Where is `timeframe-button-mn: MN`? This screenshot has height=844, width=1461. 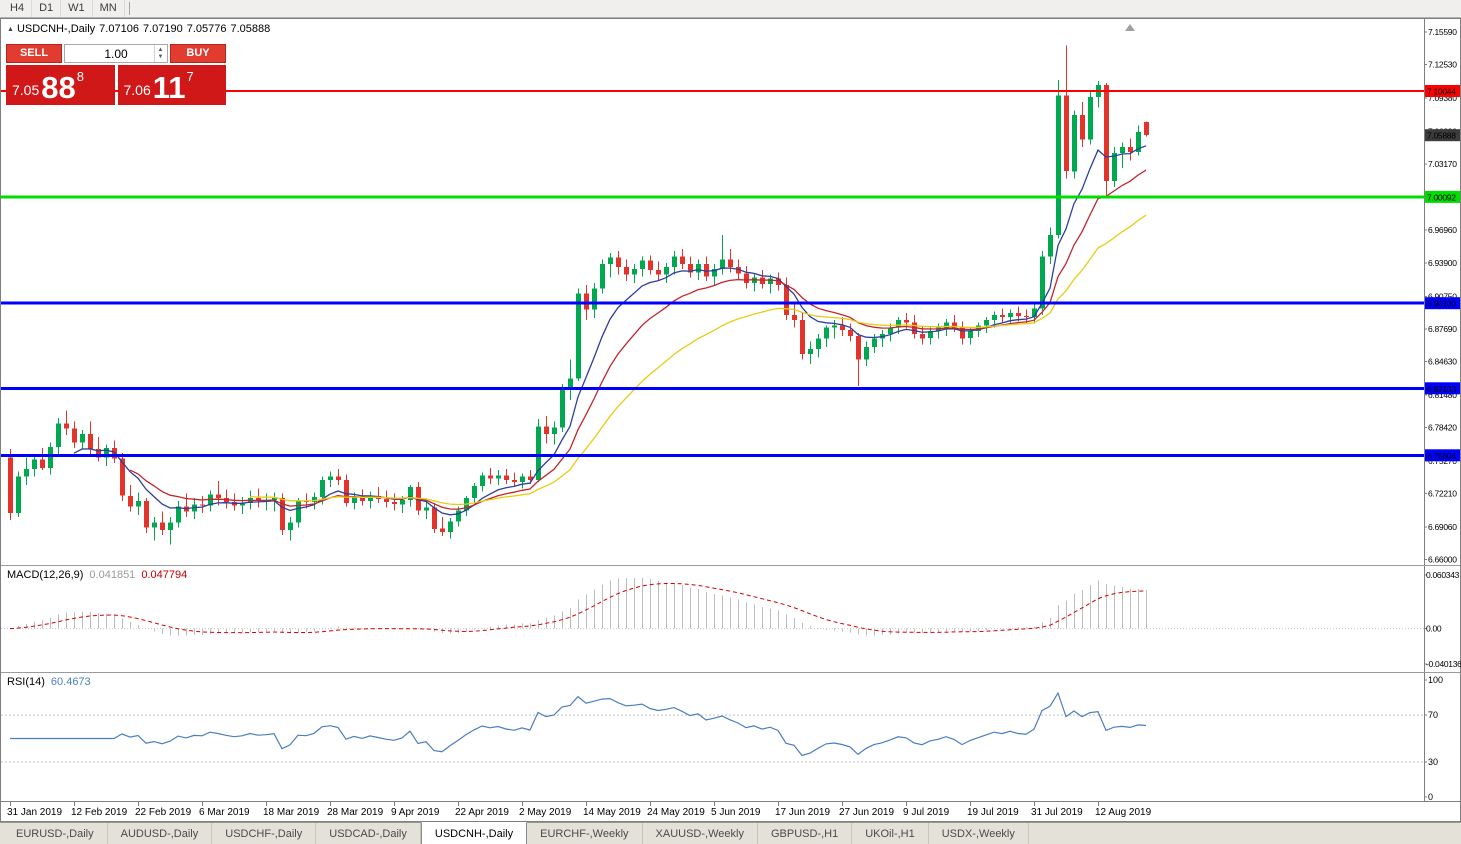 timeframe-button-mn: MN is located at coordinates (109, 8).